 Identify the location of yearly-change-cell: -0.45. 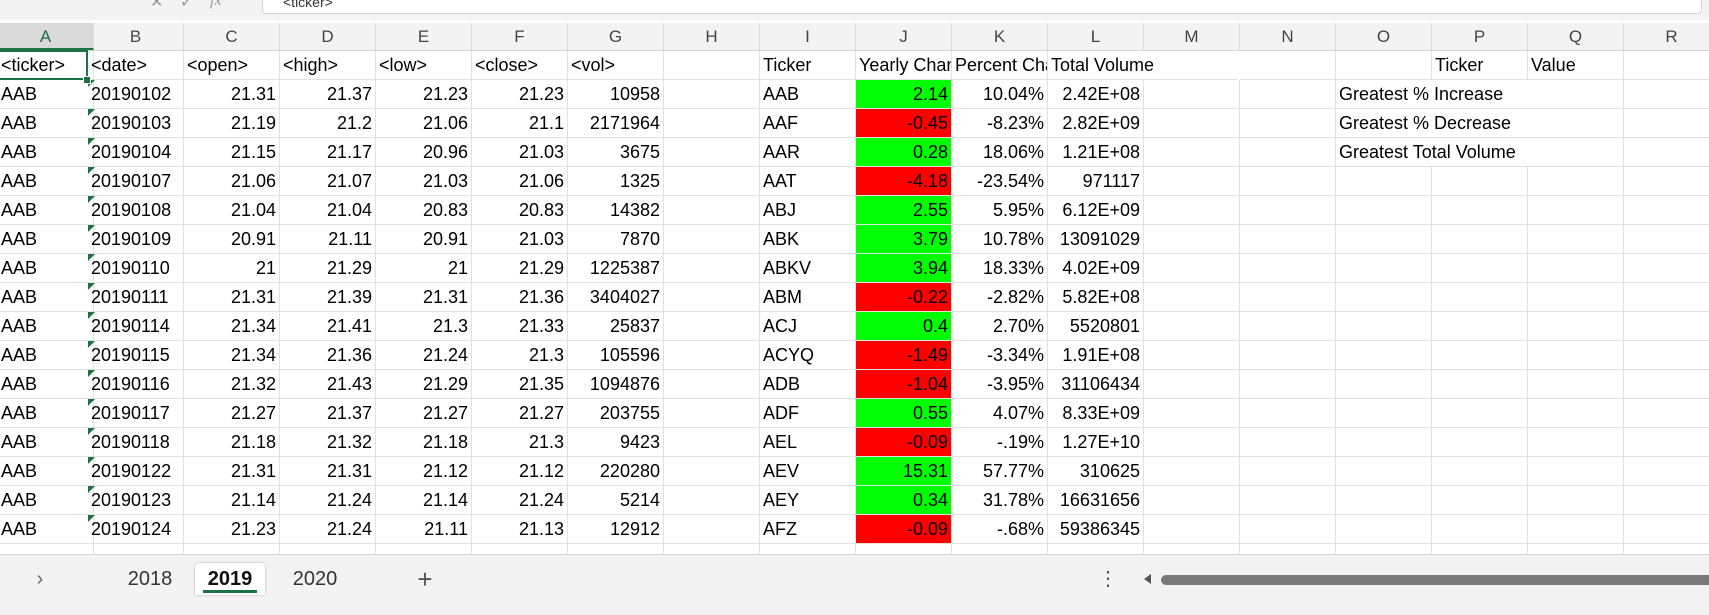
(904, 123).